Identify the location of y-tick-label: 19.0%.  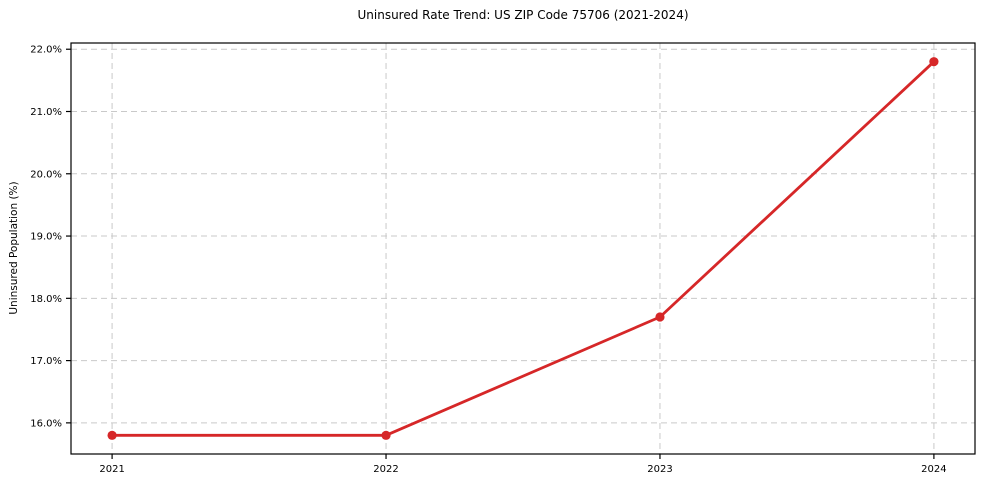
(46, 237).